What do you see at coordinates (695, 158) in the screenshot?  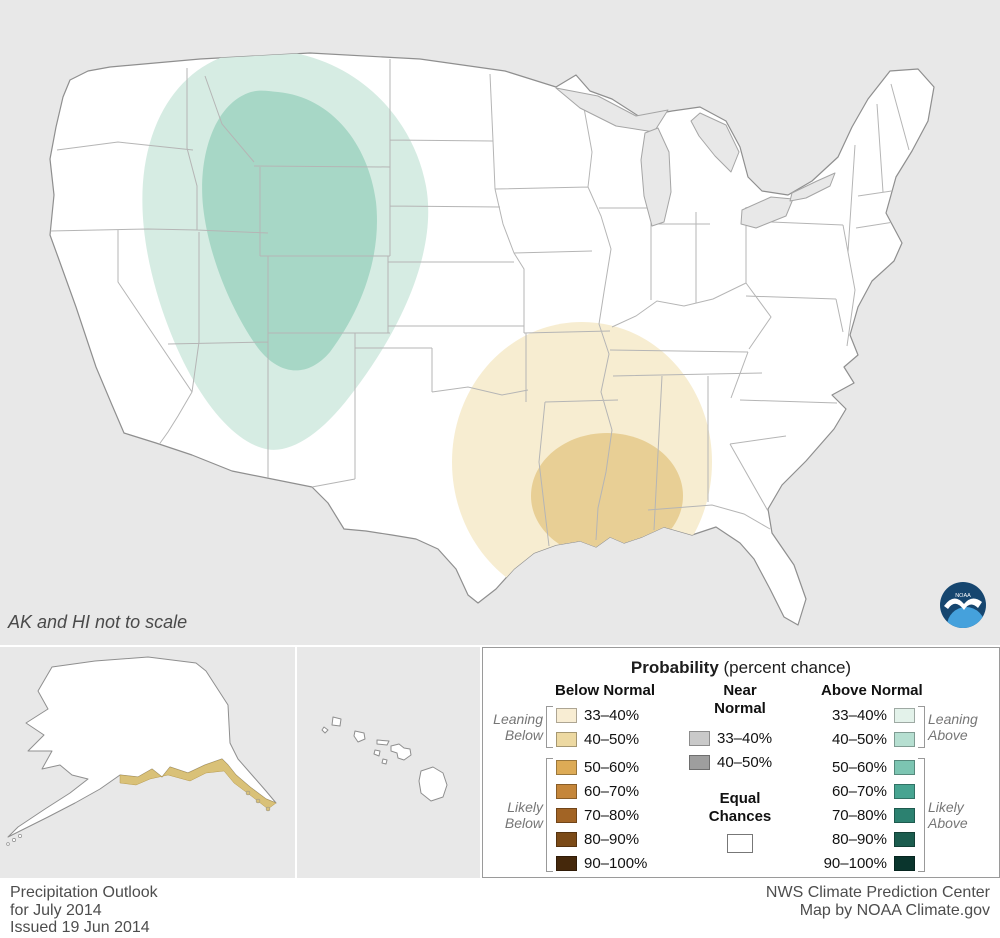 I see `great-lakes` at bounding box center [695, 158].